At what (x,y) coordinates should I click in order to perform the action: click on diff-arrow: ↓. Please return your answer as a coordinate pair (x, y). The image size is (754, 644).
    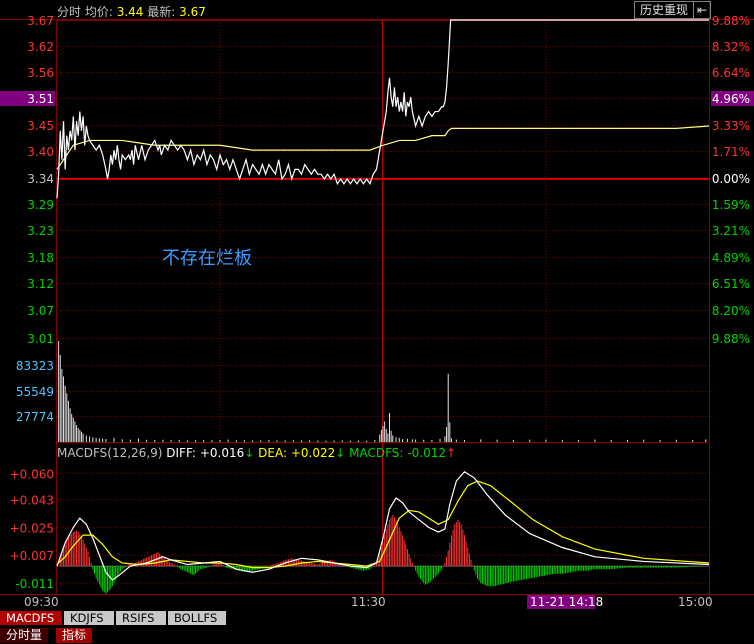
    Looking at the image, I should click on (249, 453).